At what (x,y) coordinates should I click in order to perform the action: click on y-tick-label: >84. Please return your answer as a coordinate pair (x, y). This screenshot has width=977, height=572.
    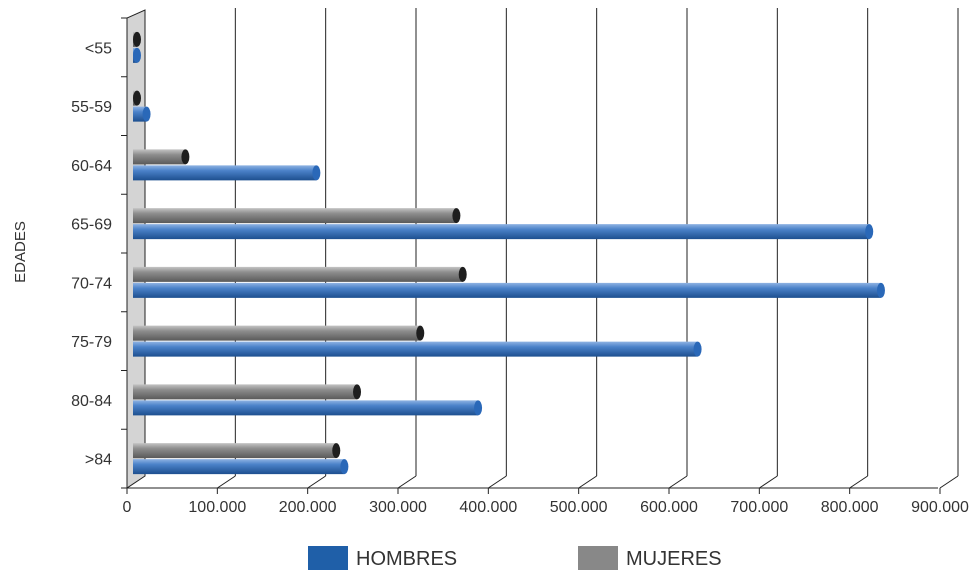
    Looking at the image, I should click on (98, 460).